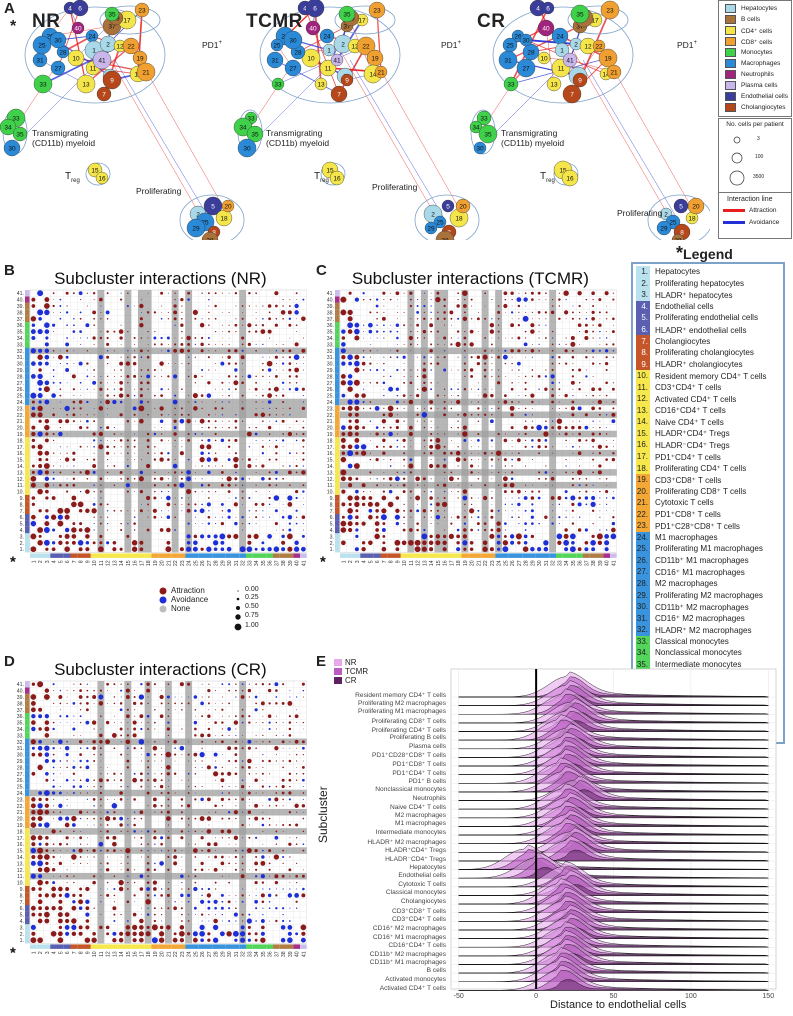 This screenshot has height=1016, width=793. Describe the element at coordinates (572, 95) in the screenshot. I see `network-node-label: 7` at that location.